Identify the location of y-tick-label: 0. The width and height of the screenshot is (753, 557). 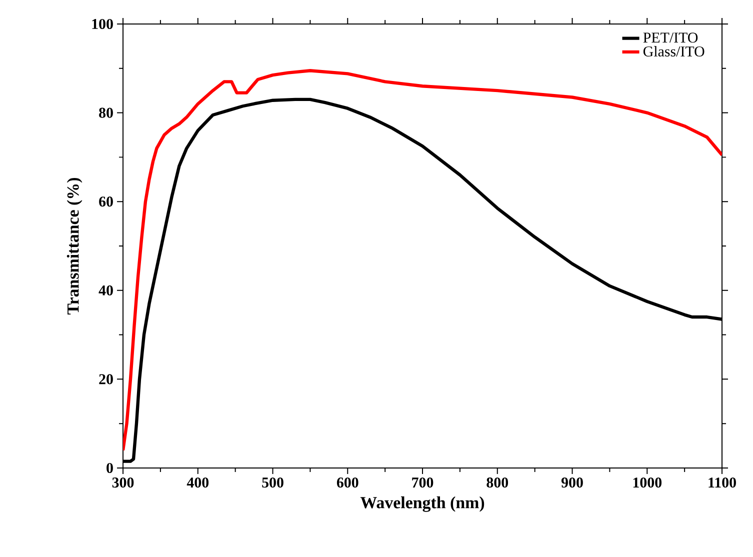
(109, 468).